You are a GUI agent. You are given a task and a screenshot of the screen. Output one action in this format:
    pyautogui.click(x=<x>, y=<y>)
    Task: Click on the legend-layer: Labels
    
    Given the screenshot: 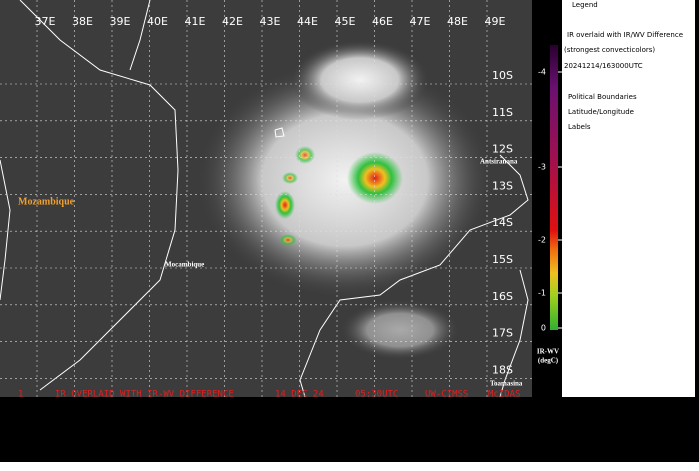 What is the action you would take?
    pyautogui.click(x=579, y=127)
    